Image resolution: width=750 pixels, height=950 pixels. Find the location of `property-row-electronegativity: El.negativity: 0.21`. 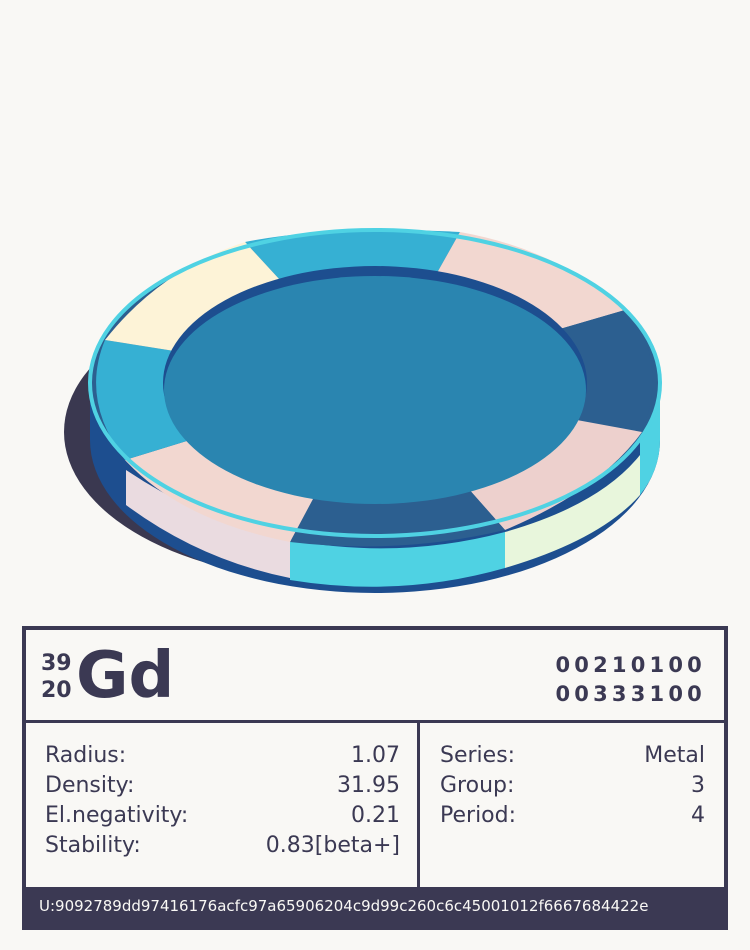

property-row-electronegativity: El.negativity: 0.21 is located at coordinates (222, 816).